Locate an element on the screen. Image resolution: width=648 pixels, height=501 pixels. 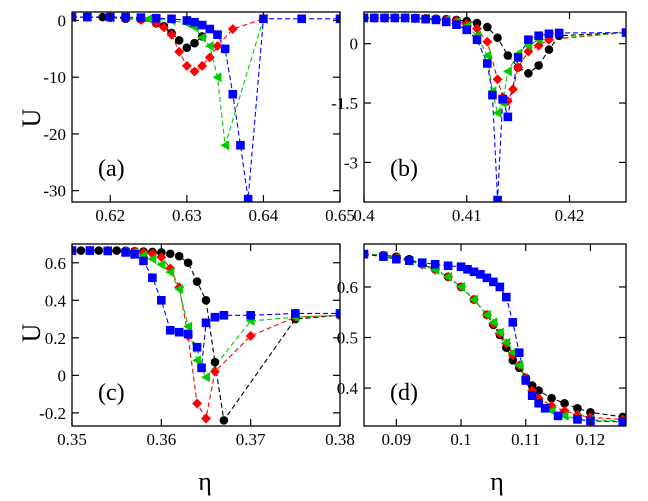
y-tick-label: 0.2 is located at coordinates (55, 338).